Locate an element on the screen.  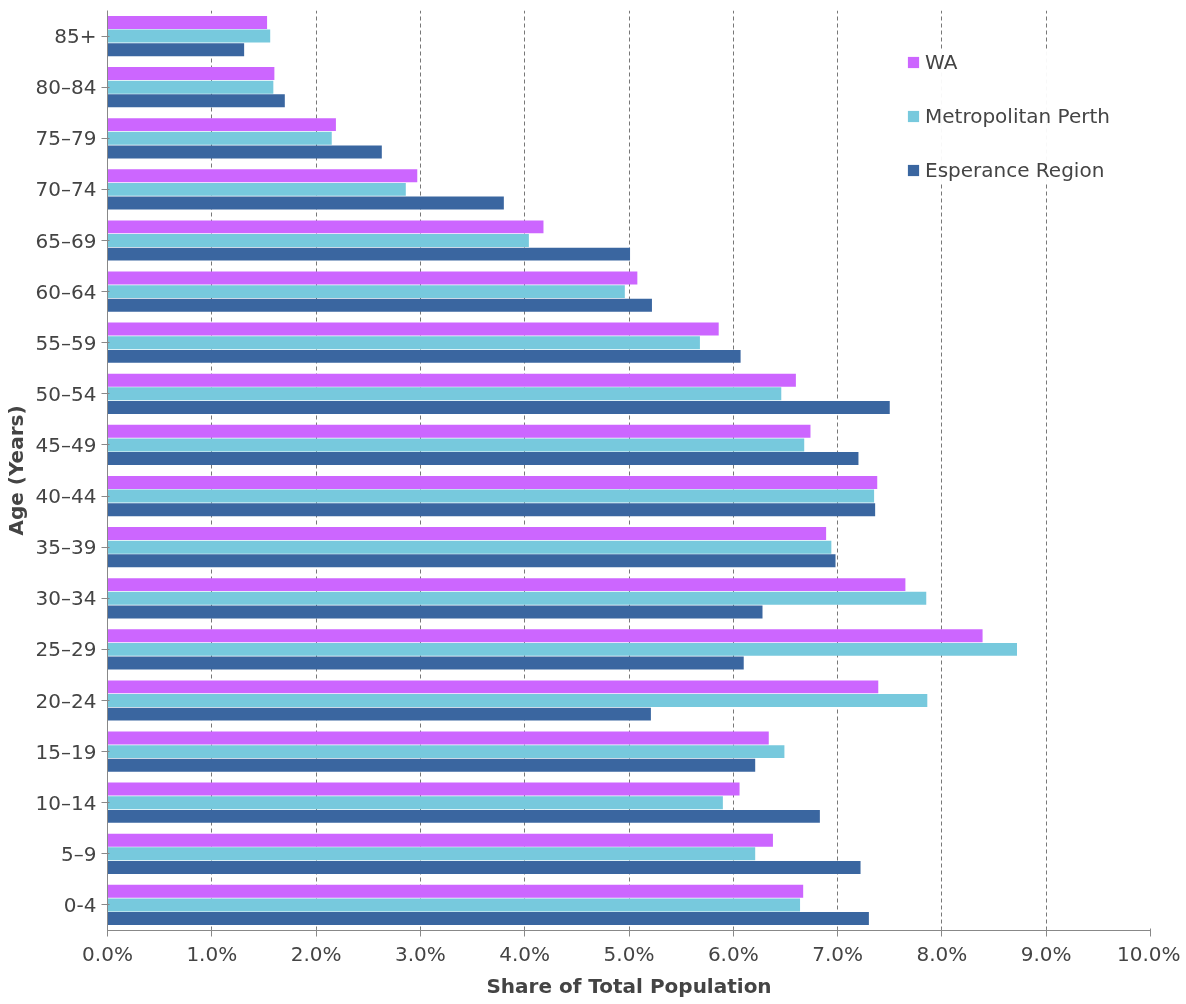
y-tick-label: 65–69 is located at coordinates (66, 240).